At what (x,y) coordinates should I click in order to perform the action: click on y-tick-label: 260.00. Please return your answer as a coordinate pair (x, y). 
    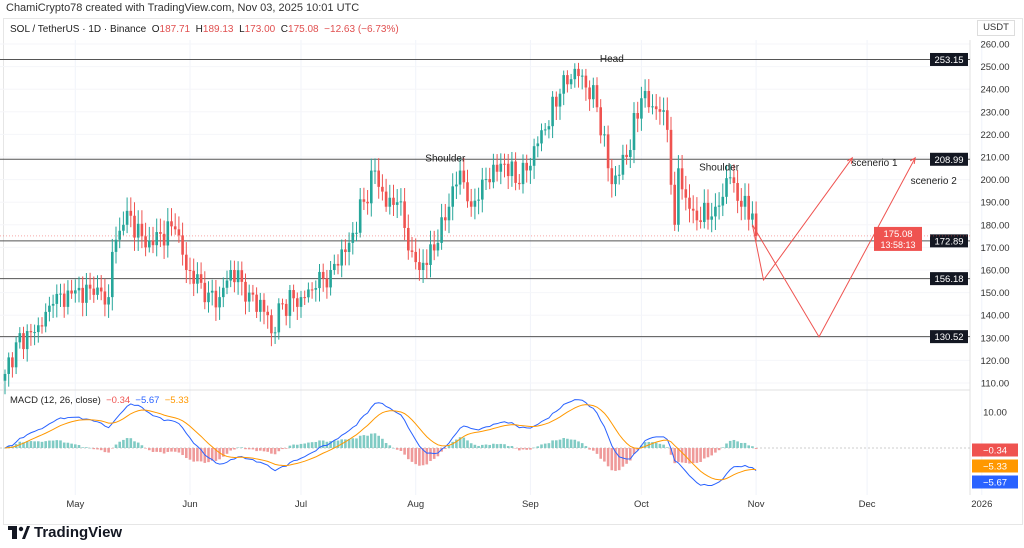
    Looking at the image, I should click on (994, 45).